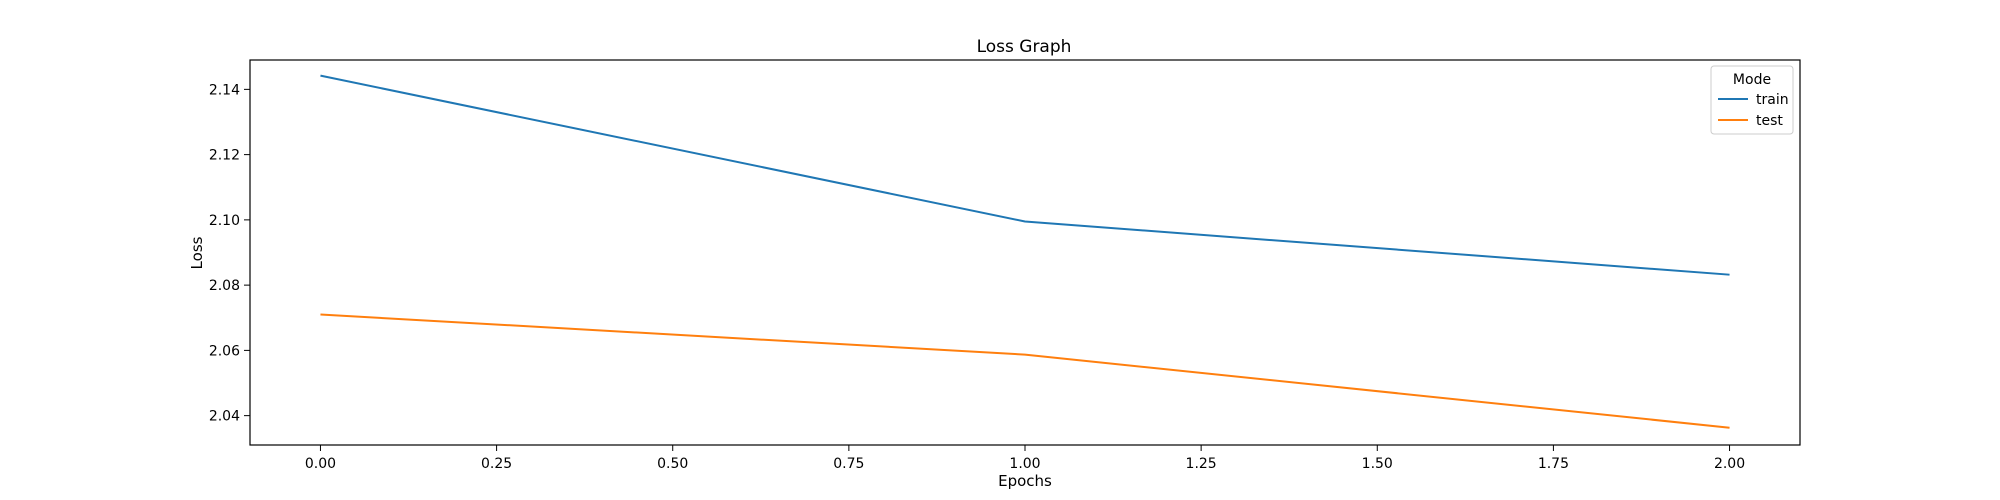 Image resolution: width=2000 pixels, height=500 pixels. What do you see at coordinates (1201, 464) in the screenshot?
I see `x-tick-label: 1.25` at bounding box center [1201, 464].